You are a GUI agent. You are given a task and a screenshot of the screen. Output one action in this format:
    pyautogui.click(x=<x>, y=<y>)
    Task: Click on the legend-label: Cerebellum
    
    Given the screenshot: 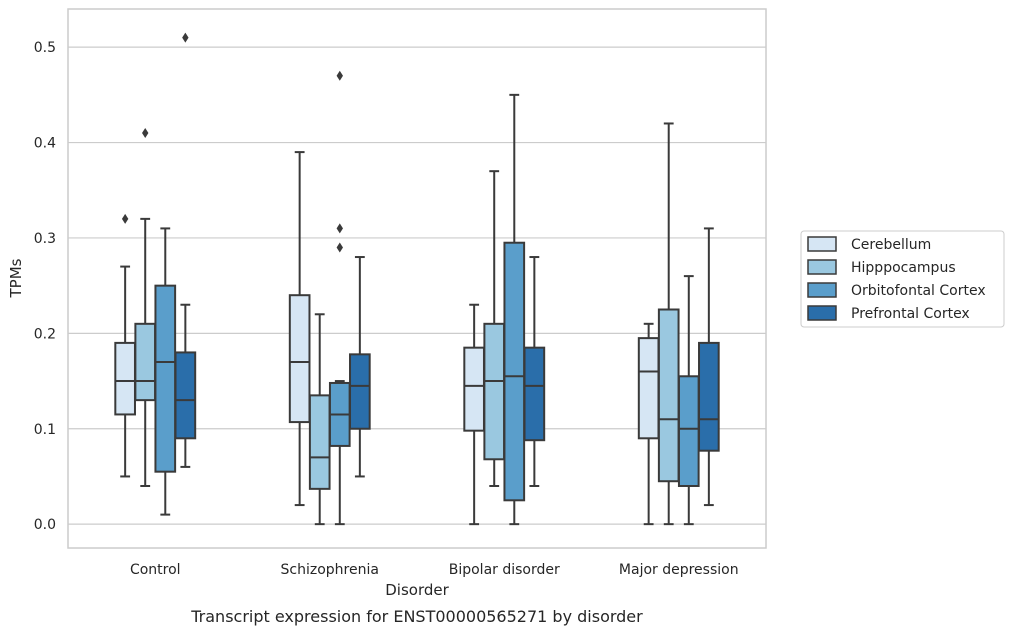 What is the action you would take?
    pyautogui.click(x=891, y=245)
    